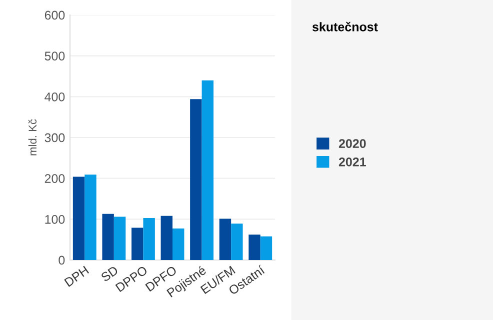 Image resolution: width=493 pixels, height=320 pixels. What do you see at coordinates (77, 276) in the screenshot?
I see `x-tick-label: DPH` at bounding box center [77, 276].